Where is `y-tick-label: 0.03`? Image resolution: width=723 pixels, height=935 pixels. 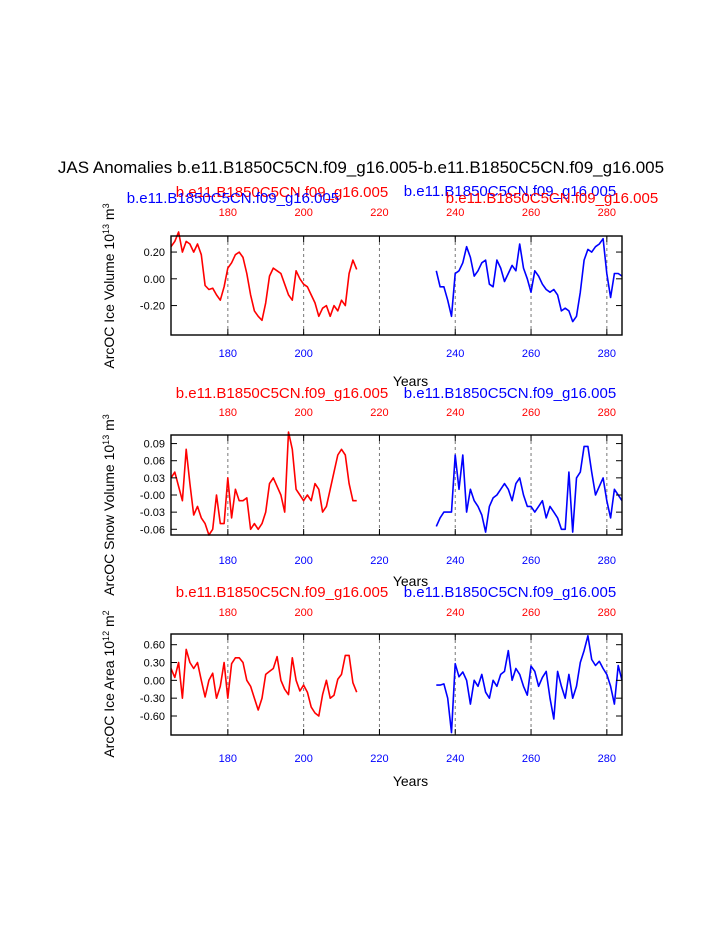 y-tick-label: 0.03 is located at coordinates (154, 479).